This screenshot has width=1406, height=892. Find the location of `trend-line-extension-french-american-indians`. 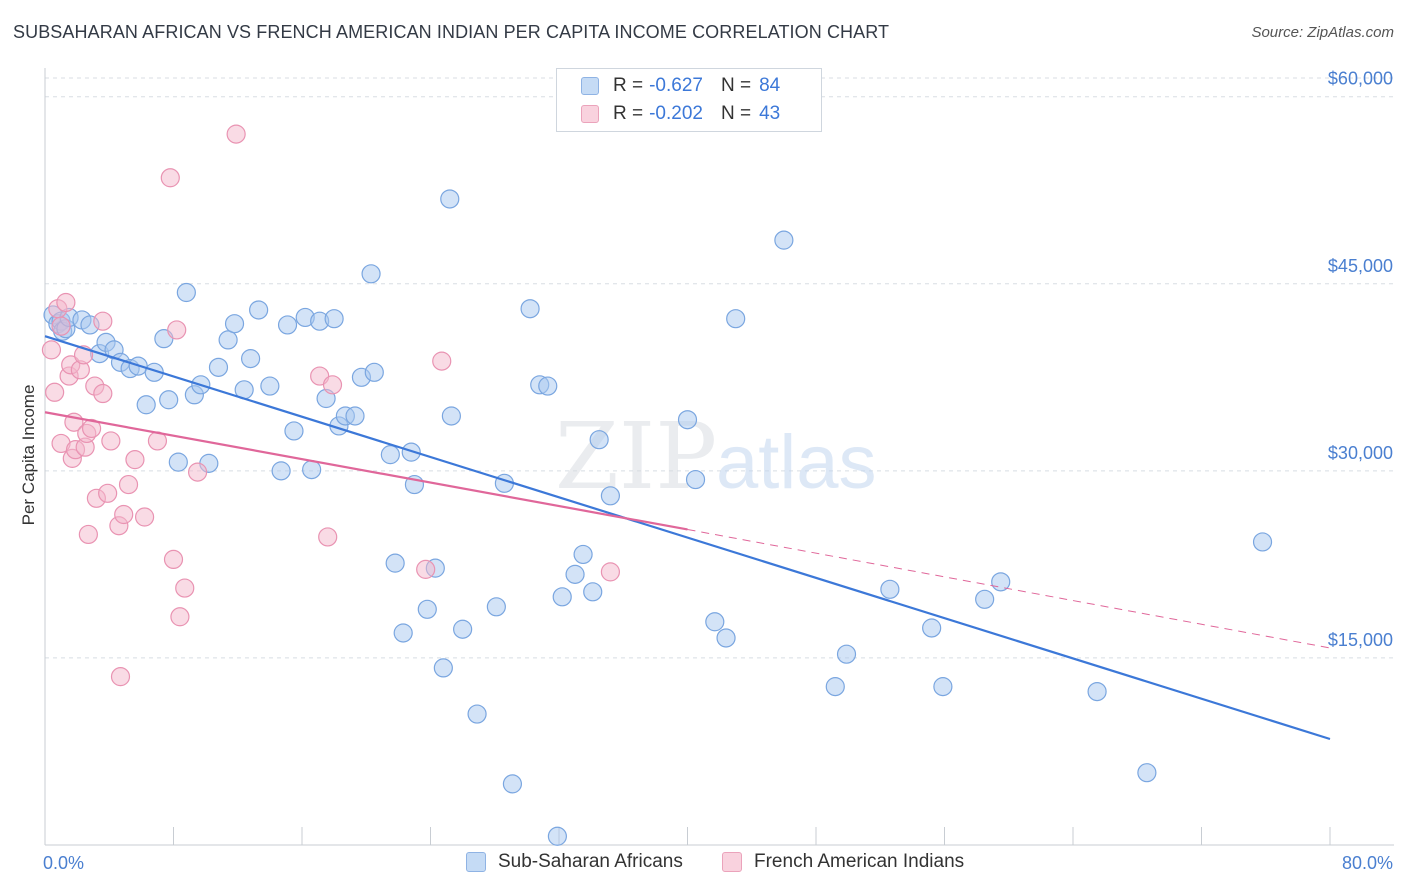

trend-line-extension-french-american-indians is located at coordinates (1009, 588).